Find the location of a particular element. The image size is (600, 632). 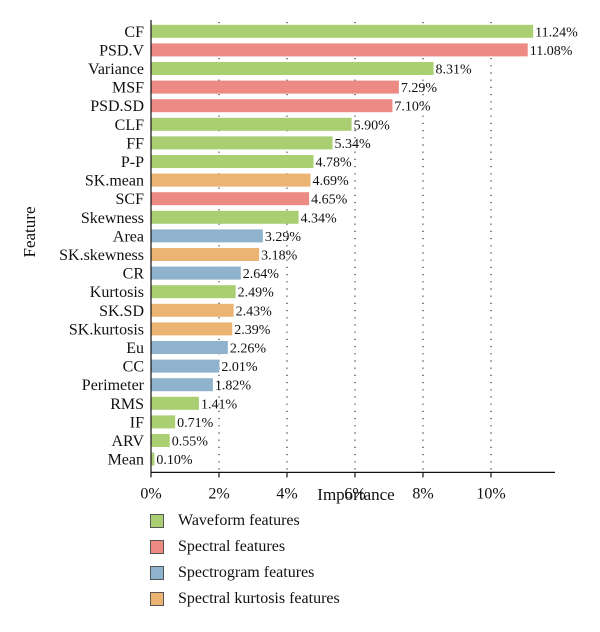

y-tick-label-variance: Variance is located at coordinates (116, 69).